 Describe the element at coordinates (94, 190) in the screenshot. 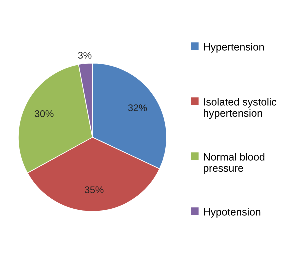

I see `data-label: 35%` at that location.